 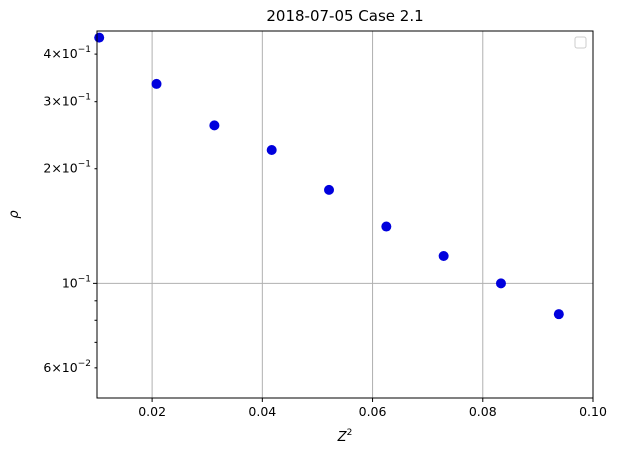 I want to click on y-tick-label: 10−1, so click(x=76, y=282).